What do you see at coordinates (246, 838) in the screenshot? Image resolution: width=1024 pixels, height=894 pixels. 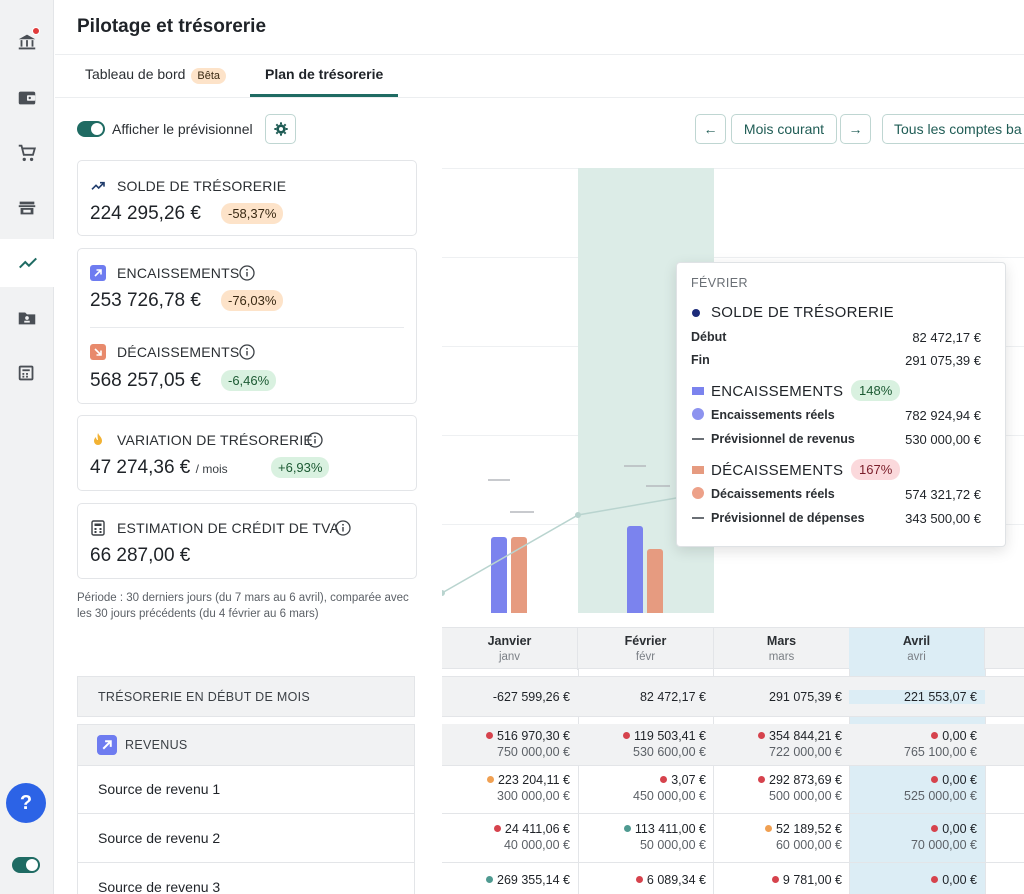 I see `table-row-source2-label: Source de revenu 2` at bounding box center [246, 838].